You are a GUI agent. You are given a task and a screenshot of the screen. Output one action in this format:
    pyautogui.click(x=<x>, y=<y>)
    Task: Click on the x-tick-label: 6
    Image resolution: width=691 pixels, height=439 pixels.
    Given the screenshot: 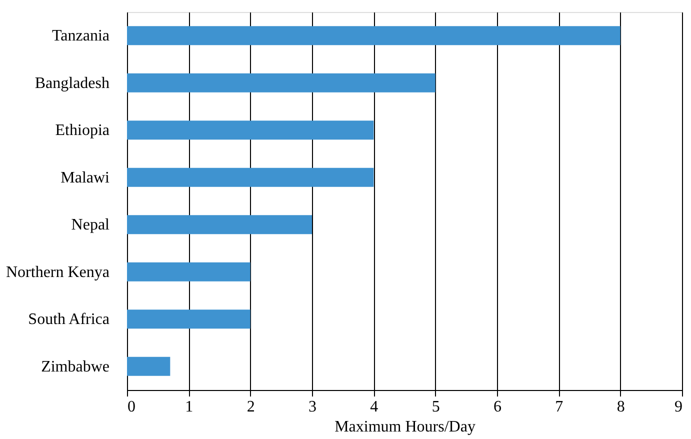 What is the action you would take?
    pyautogui.click(x=498, y=407)
    